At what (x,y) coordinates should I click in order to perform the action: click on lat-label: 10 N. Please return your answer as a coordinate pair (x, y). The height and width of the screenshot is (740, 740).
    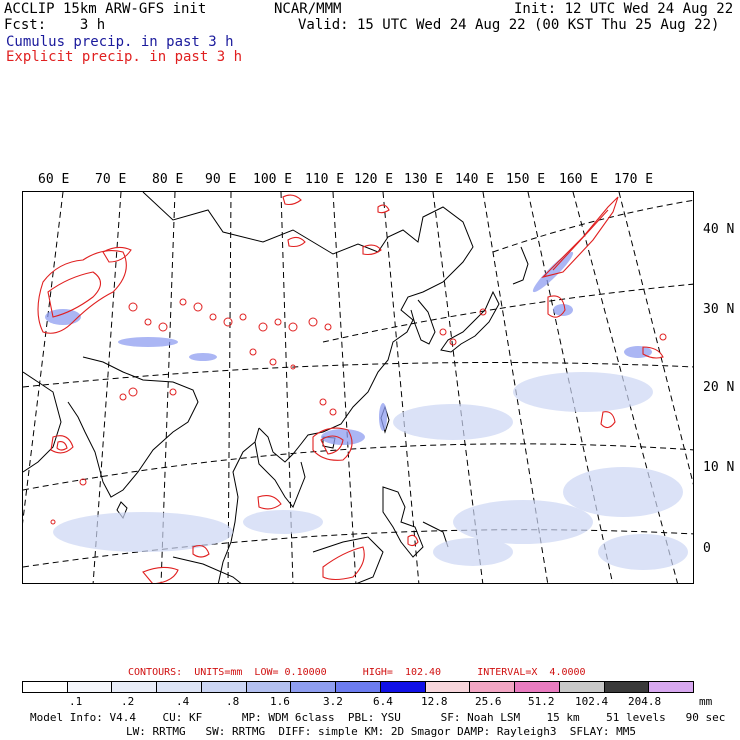
    Looking at the image, I should click on (719, 467).